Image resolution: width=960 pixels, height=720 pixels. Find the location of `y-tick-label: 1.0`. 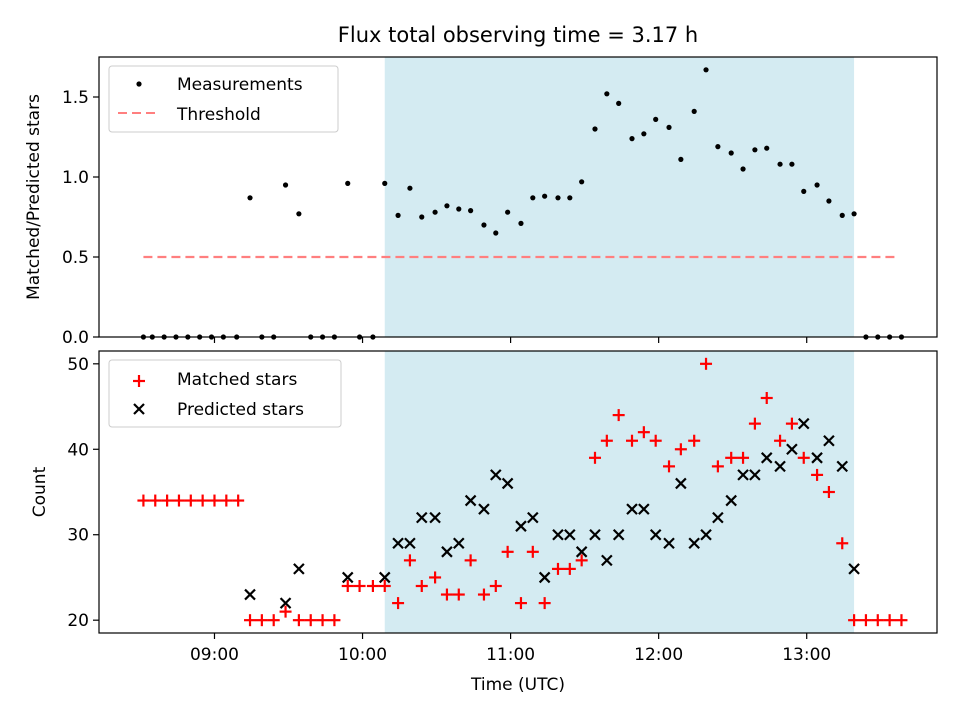

y-tick-label: 1.0 is located at coordinates (75, 178).